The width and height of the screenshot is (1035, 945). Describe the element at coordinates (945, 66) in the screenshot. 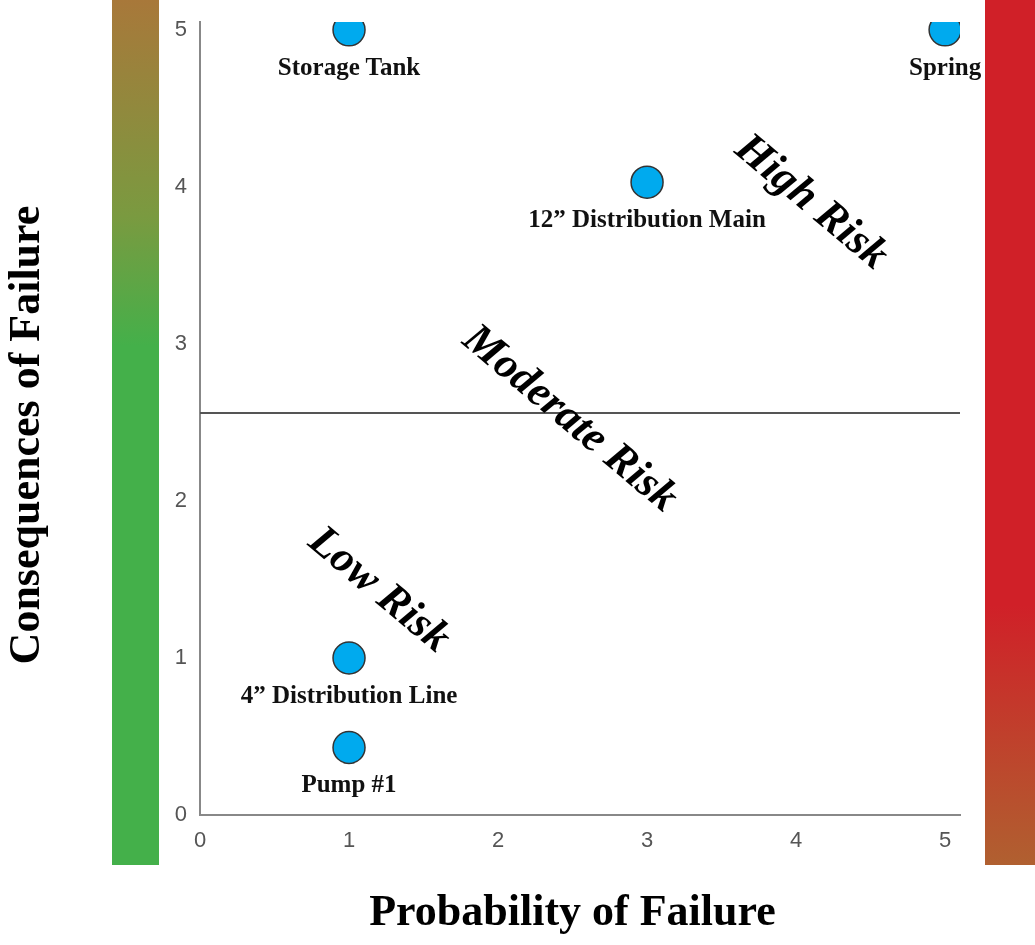

I see `series-label: Spring` at that location.